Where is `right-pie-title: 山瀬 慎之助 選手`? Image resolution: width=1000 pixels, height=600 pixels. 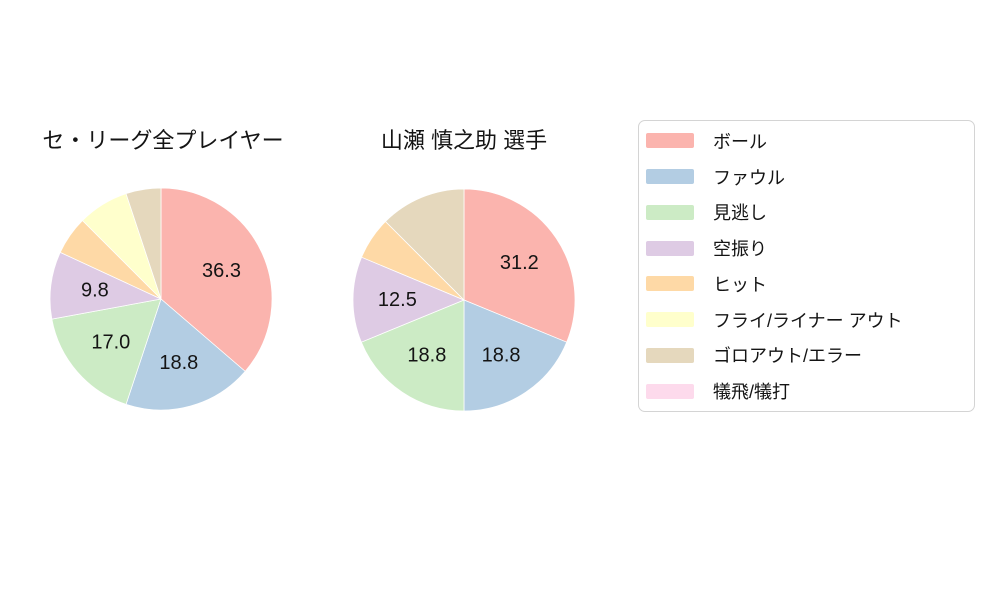
right-pie-title: 山瀬 慎之助 選手 is located at coordinates (464, 140).